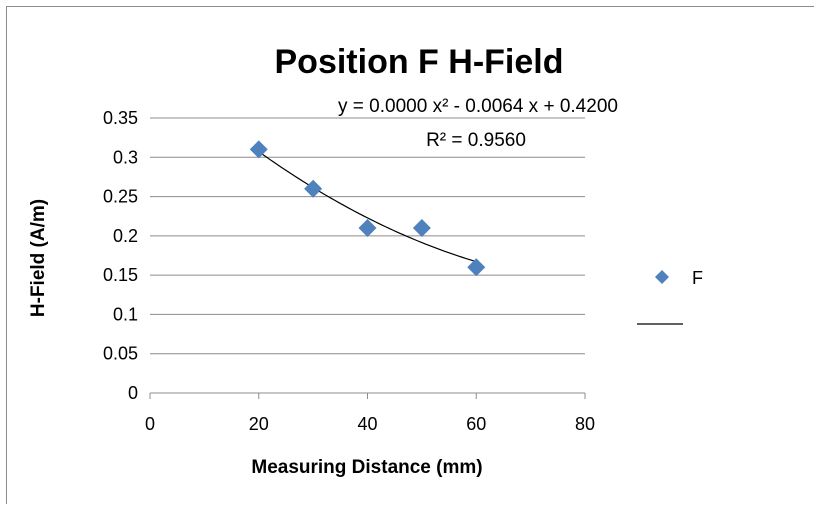 This screenshot has height=507, width=817. What do you see at coordinates (120, 275) in the screenshot?
I see `y-tick-label: 0.15` at bounding box center [120, 275].